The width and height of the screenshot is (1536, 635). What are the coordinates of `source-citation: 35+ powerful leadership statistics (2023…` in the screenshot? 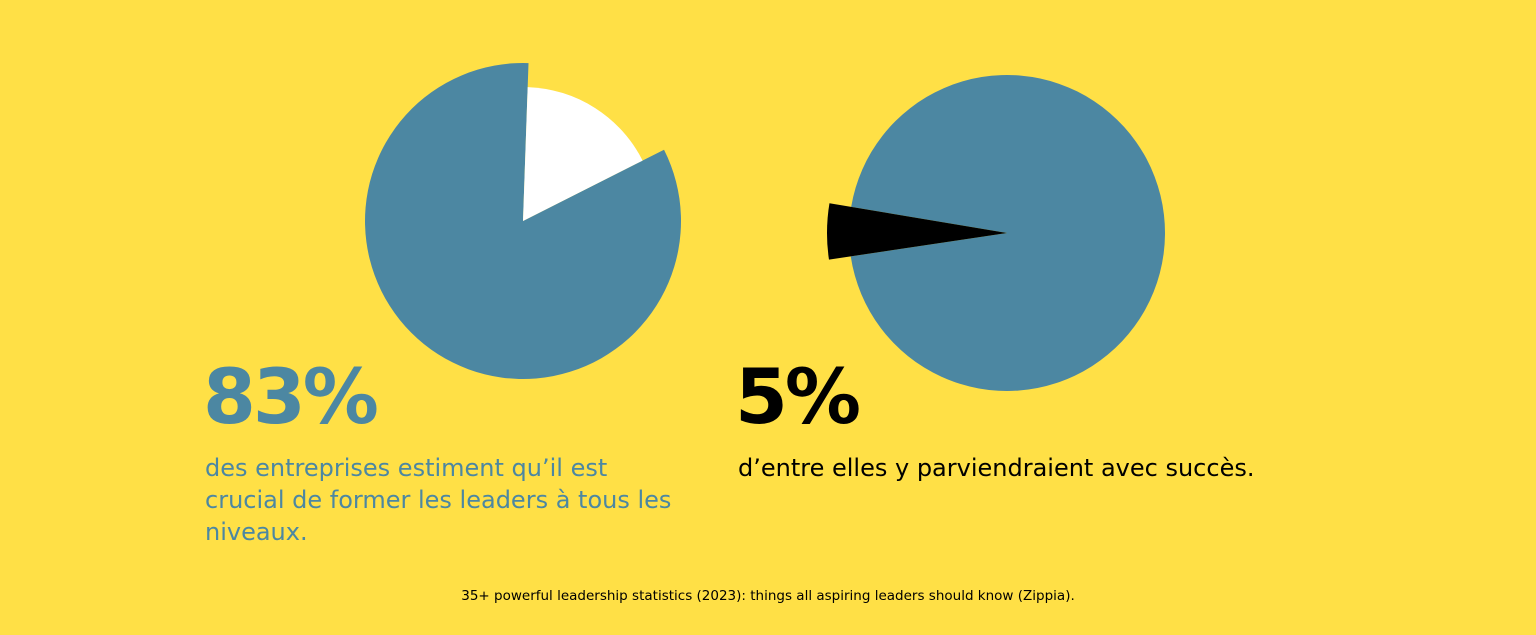 It's located at (768, 596).